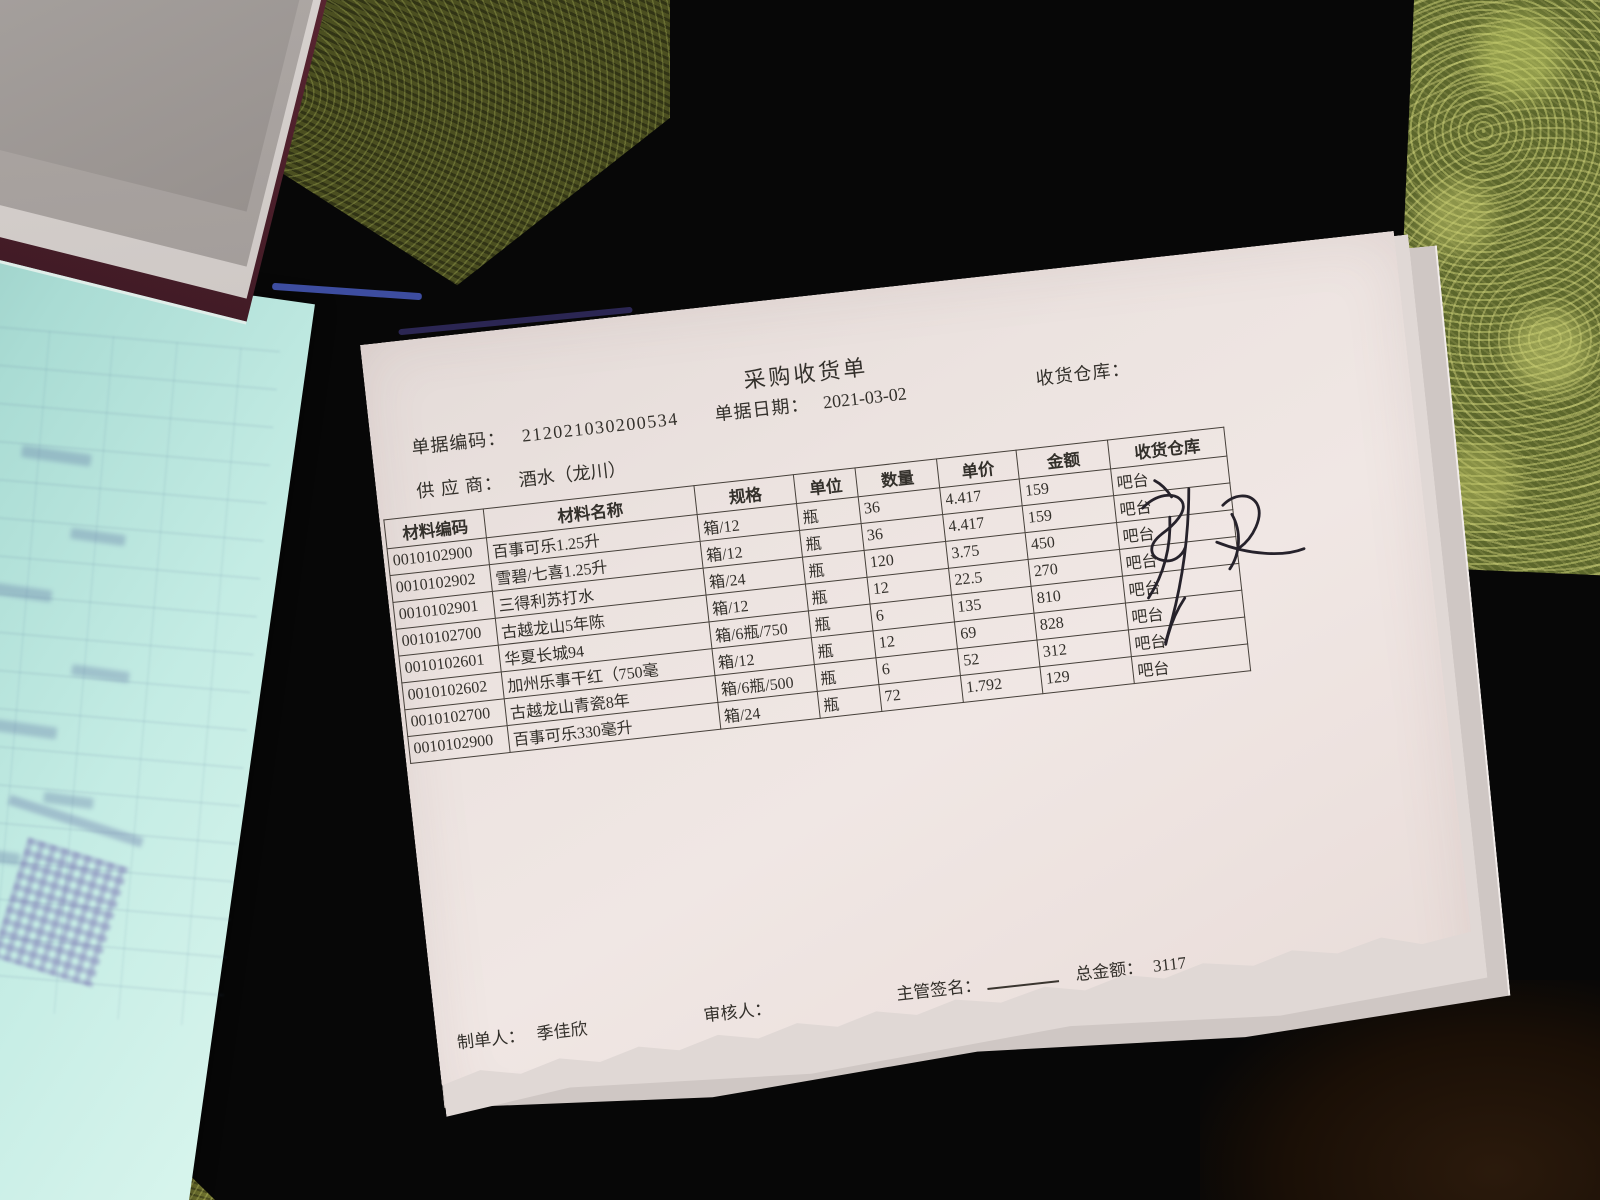  Describe the element at coordinates (459, 442) in the screenshot. I see `doc-no-label: 单据编码：` at that location.